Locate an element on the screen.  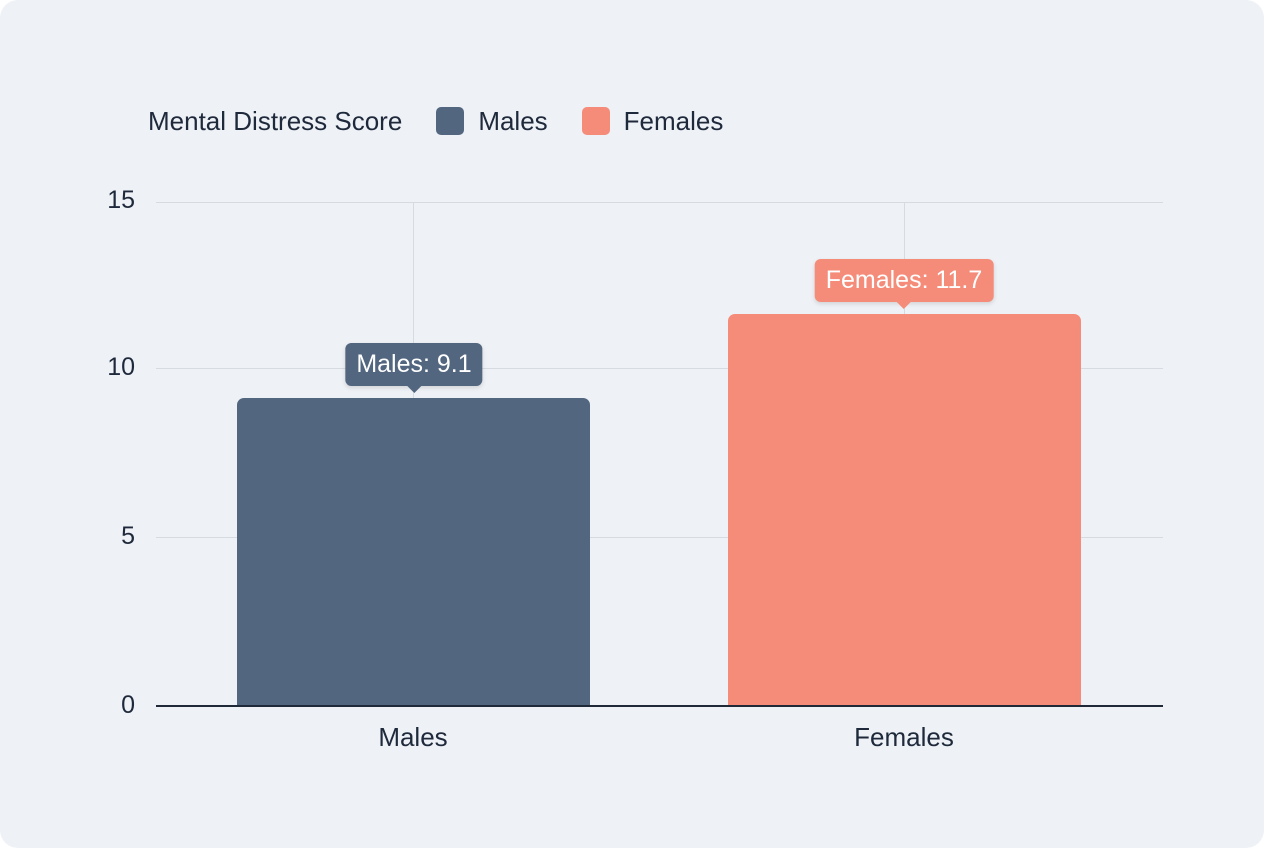
y-tick-0: 0 is located at coordinates (128, 705).